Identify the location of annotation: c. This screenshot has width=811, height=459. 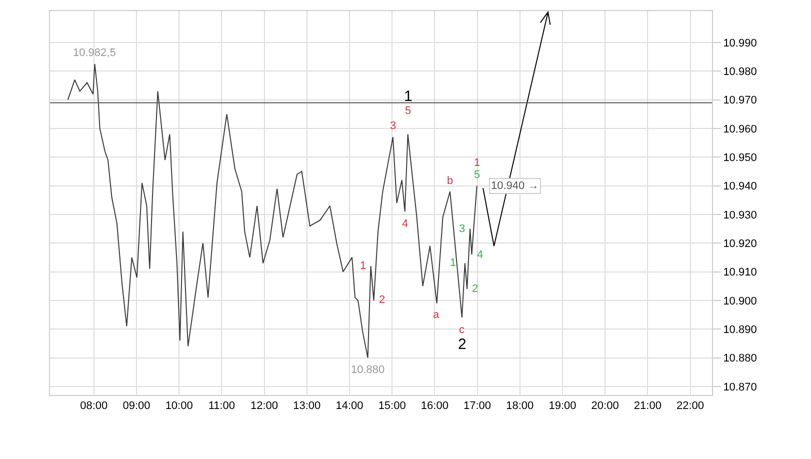
(462, 330).